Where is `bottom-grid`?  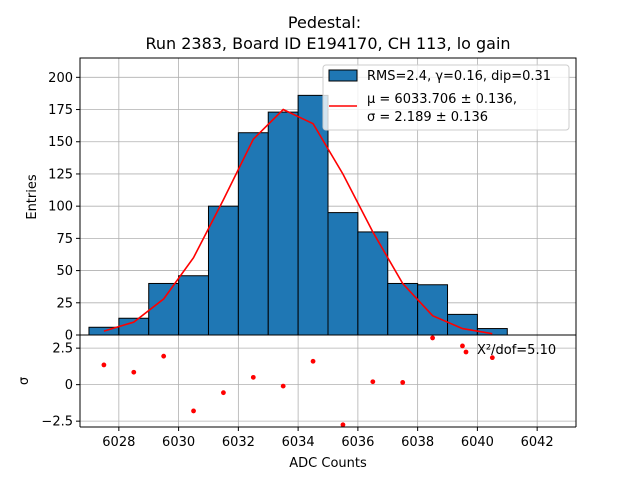 bottom-grid is located at coordinates (328, 381).